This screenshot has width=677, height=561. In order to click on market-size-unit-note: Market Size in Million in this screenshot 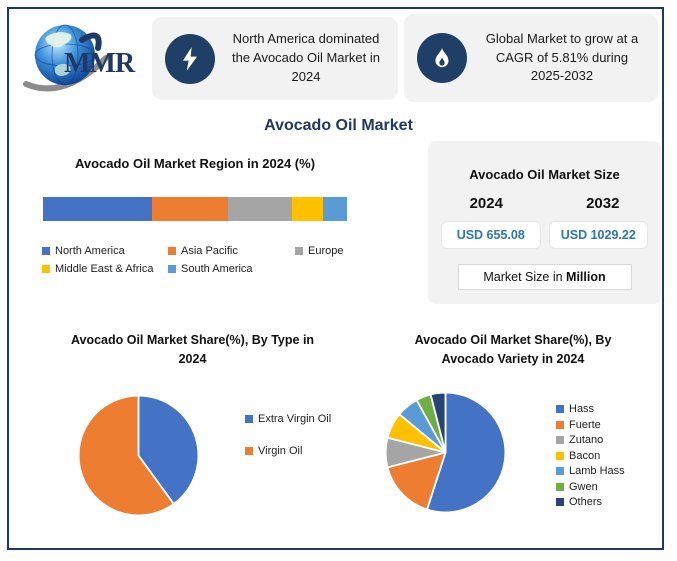, I will do `click(544, 277)`.